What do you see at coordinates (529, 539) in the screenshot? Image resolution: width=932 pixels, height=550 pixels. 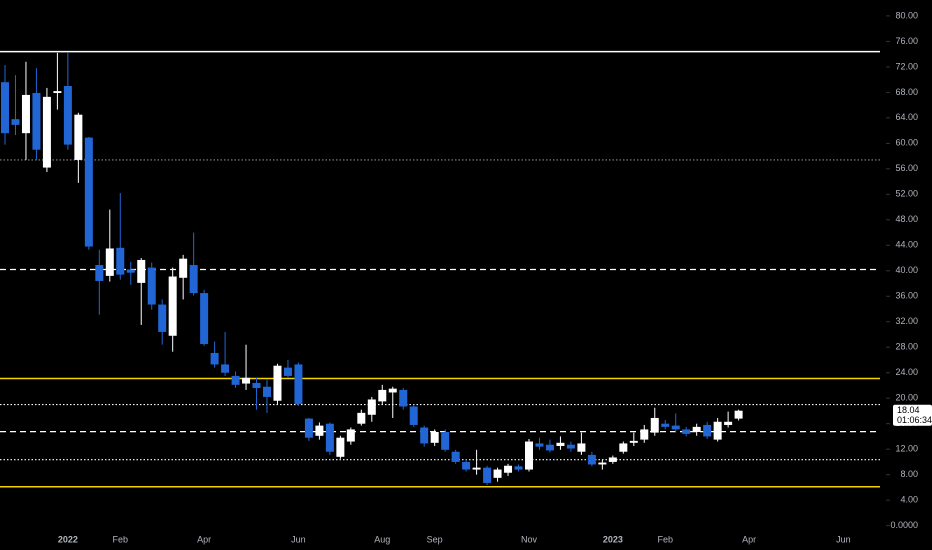 I see `x-tick-label: Nov` at bounding box center [529, 539].